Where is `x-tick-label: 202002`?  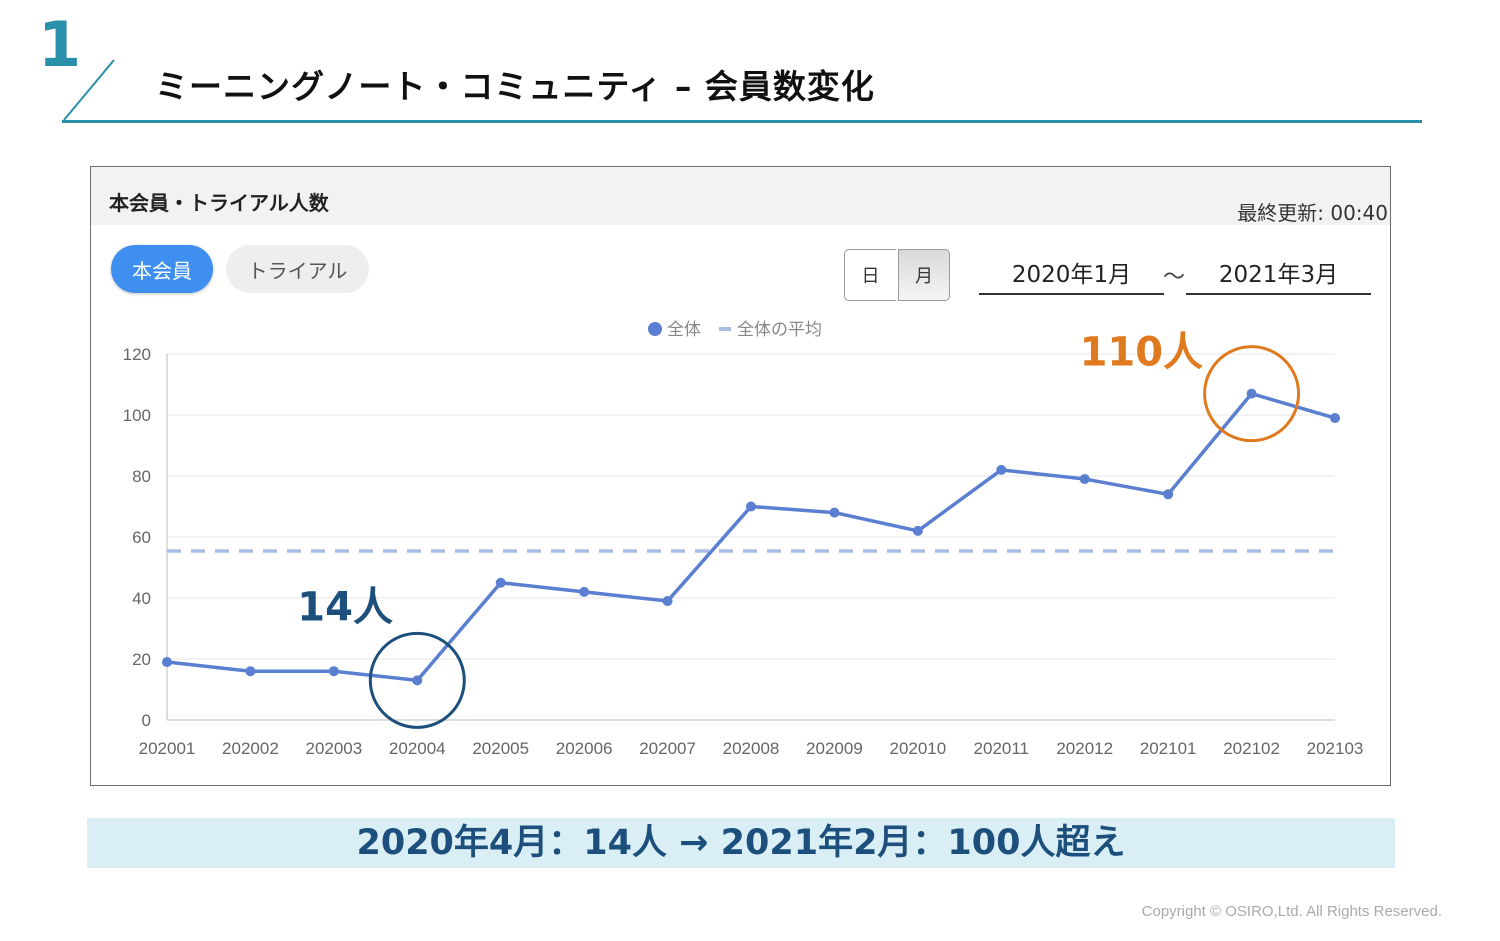 x-tick-label: 202002 is located at coordinates (250, 748).